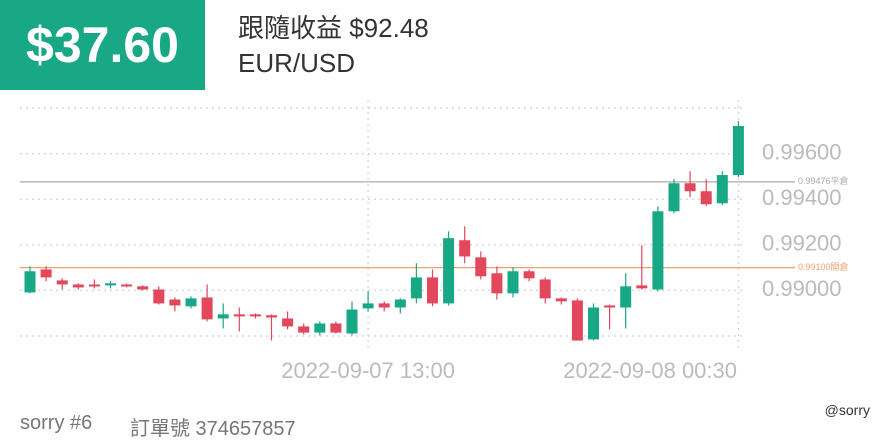 The image size is (880, 441). What do you see at coordinates (823, 180) in the screenshot?
I see `reference-label: 0.99476平倉` at bounding box center [823, 180].